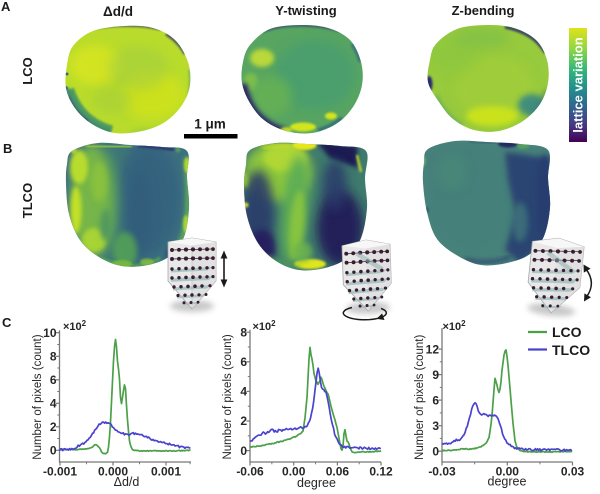 The height and width of the screenshot is (494, 600). Describe the element at coordinates (113, 472) in the screenshot. I see `svg-text: 0.000` at that location.